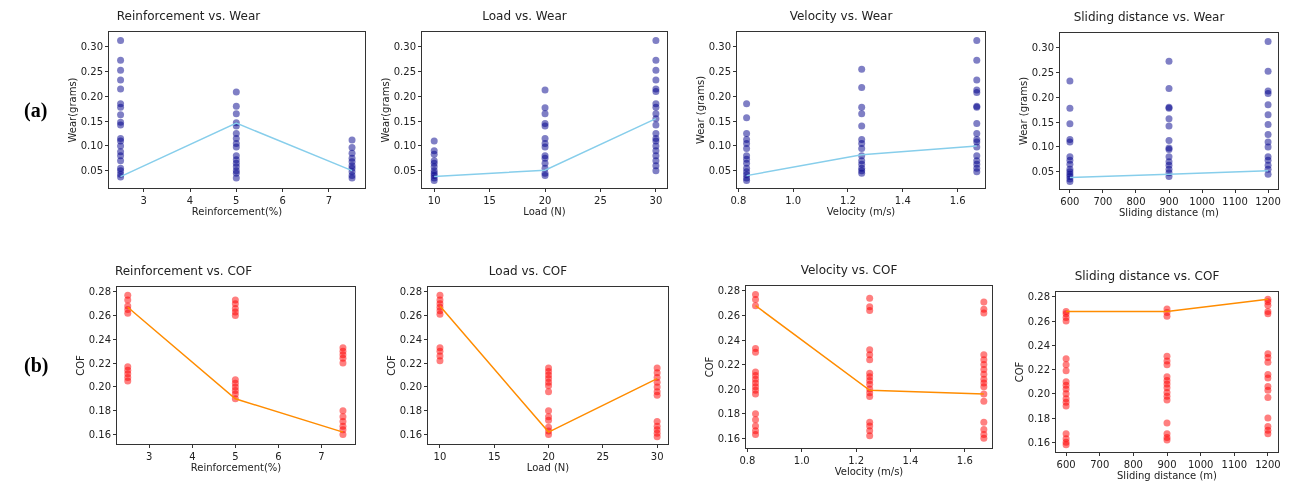 The image size is (1293, 481). What do you see at coordinates (1023, 111) in the screenshot?
I see `y-axis-title: Wear (grams)` at bounding box center [1023, 111].